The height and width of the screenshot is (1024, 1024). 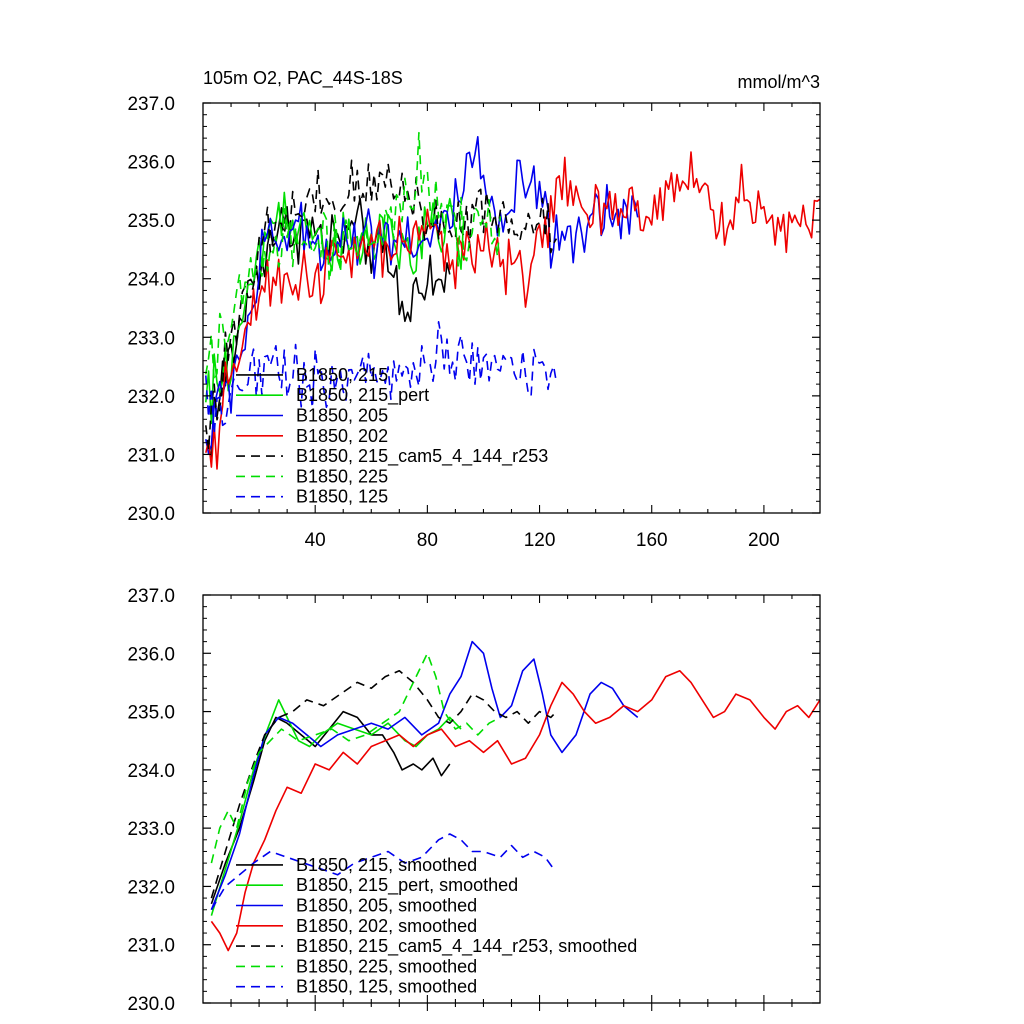 What do you see at coordinates (466, 946) in the screenshot?
I see `legend-label: B1850, 215_cam5_4_144_r253, smoothed` at bounding box center [466, 946].